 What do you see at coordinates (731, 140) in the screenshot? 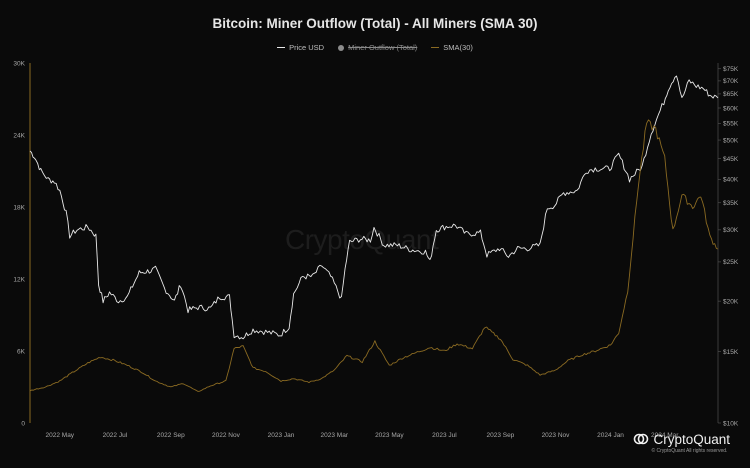
I see `y-right-tick-label: $50K` at bounding box center [731, 140].